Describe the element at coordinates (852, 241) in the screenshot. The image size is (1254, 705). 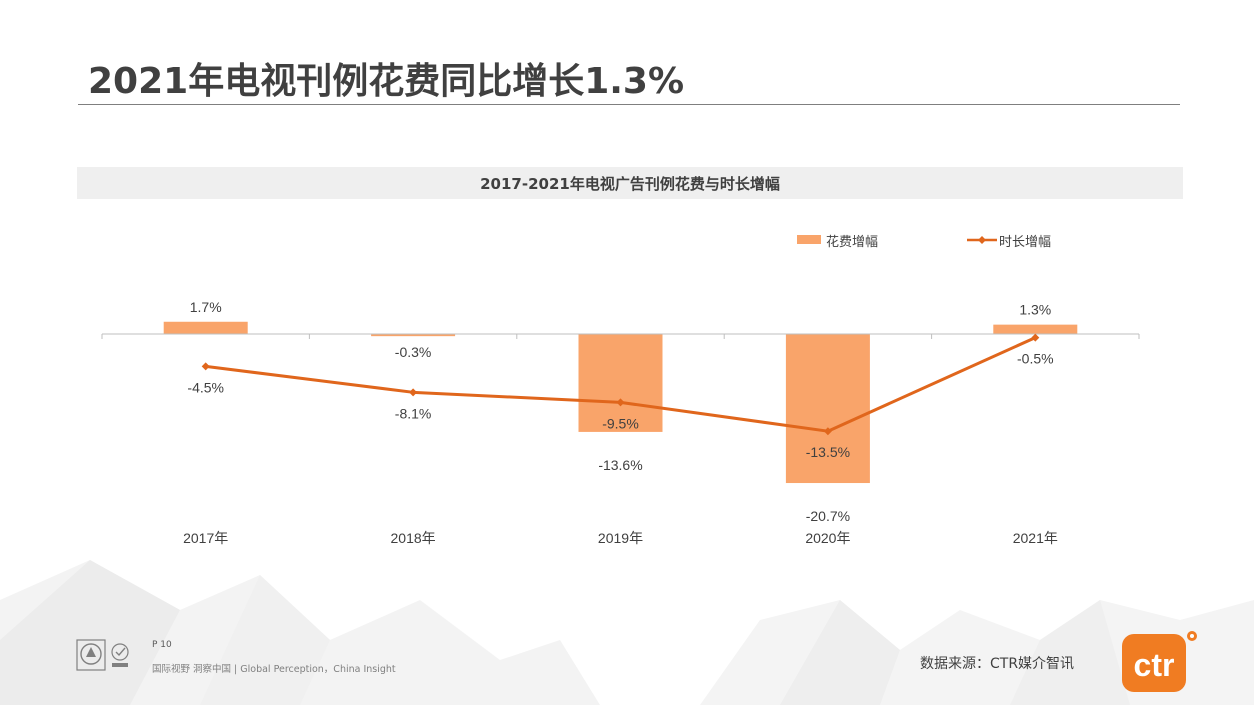
I see `legend-bar-label: 花费增幅` at that location.